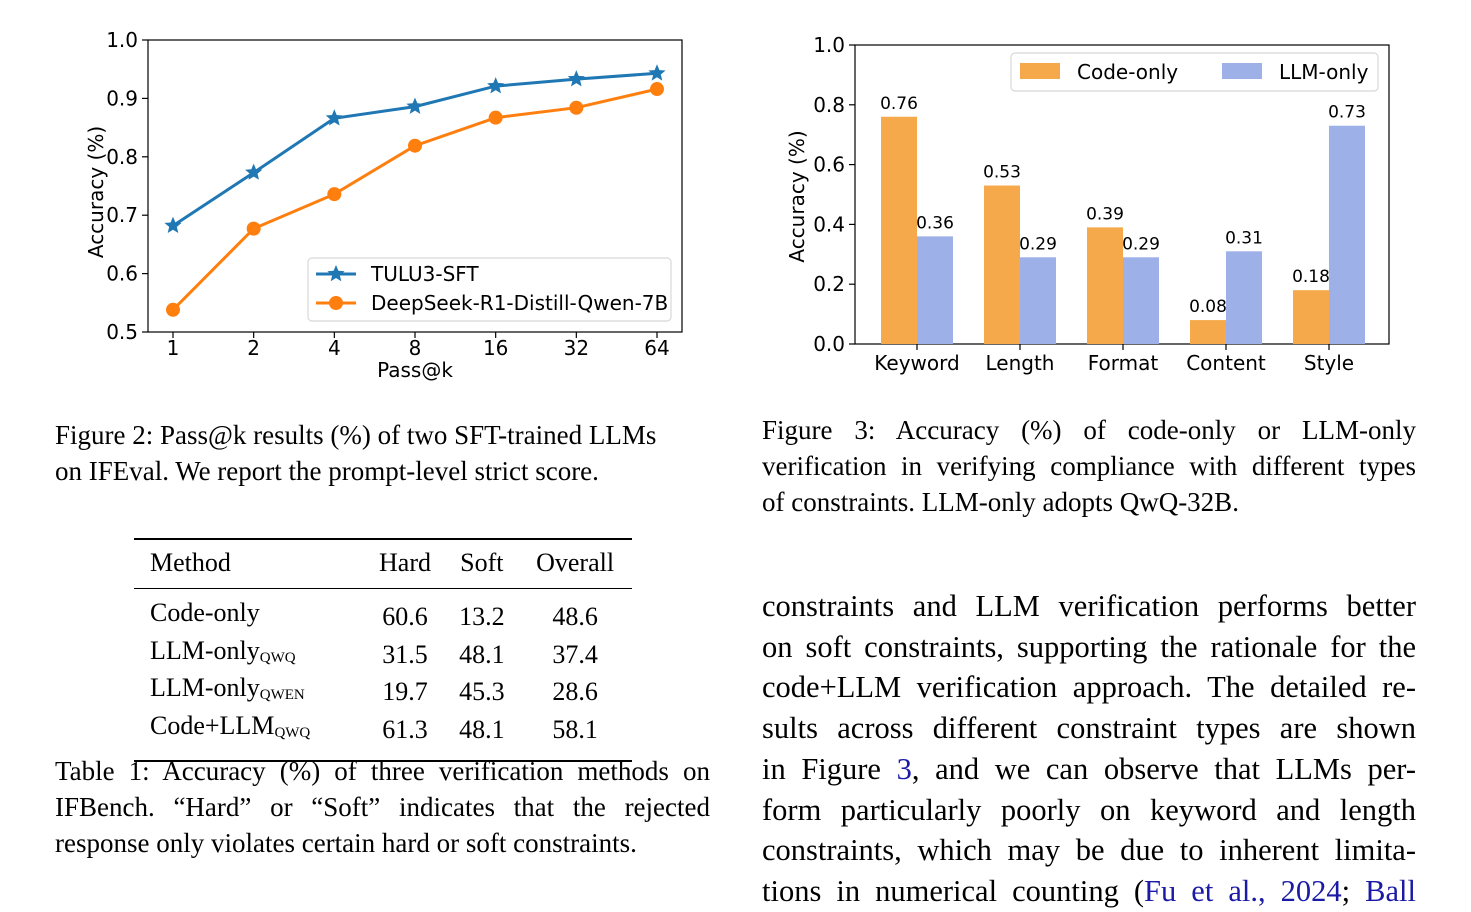  What do you see at coordinates (482, 616) in the screenshot?
I see `soft-cell: 13.2` at bounding box center [482, 616].